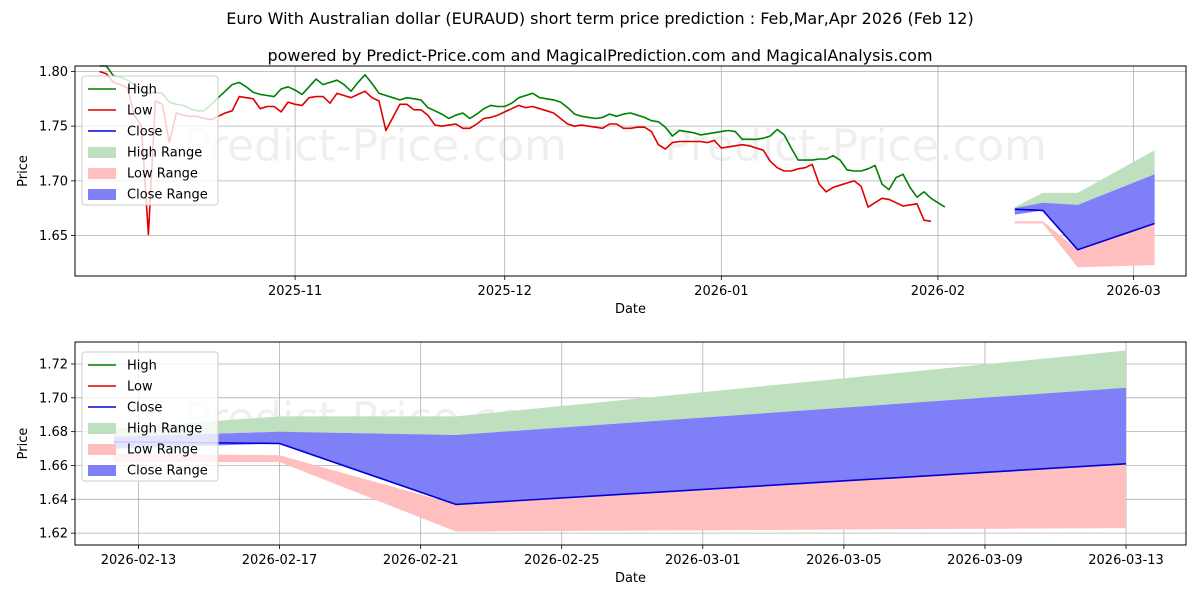 This screenshot has height=600, width=1200. What do you see at coordinates (421, 560) in the screenshot?
I see `x-tick-label: 2026-02-21` at bounding box center [421, 560].